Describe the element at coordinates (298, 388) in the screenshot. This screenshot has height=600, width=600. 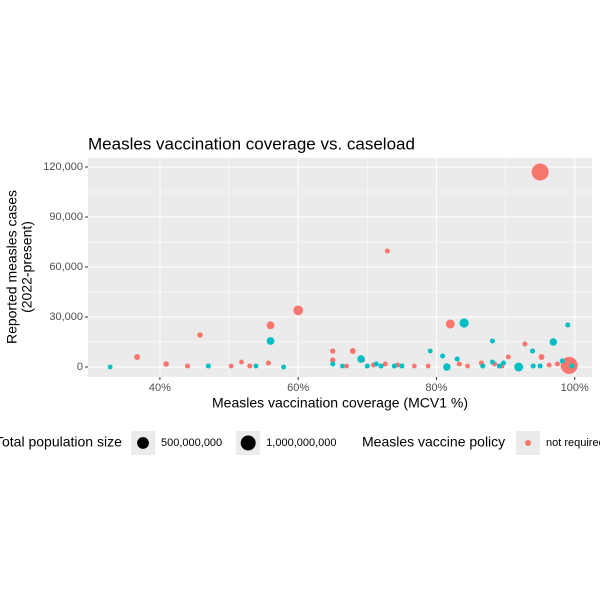
I see `x-tick-label: 60%` at that location.